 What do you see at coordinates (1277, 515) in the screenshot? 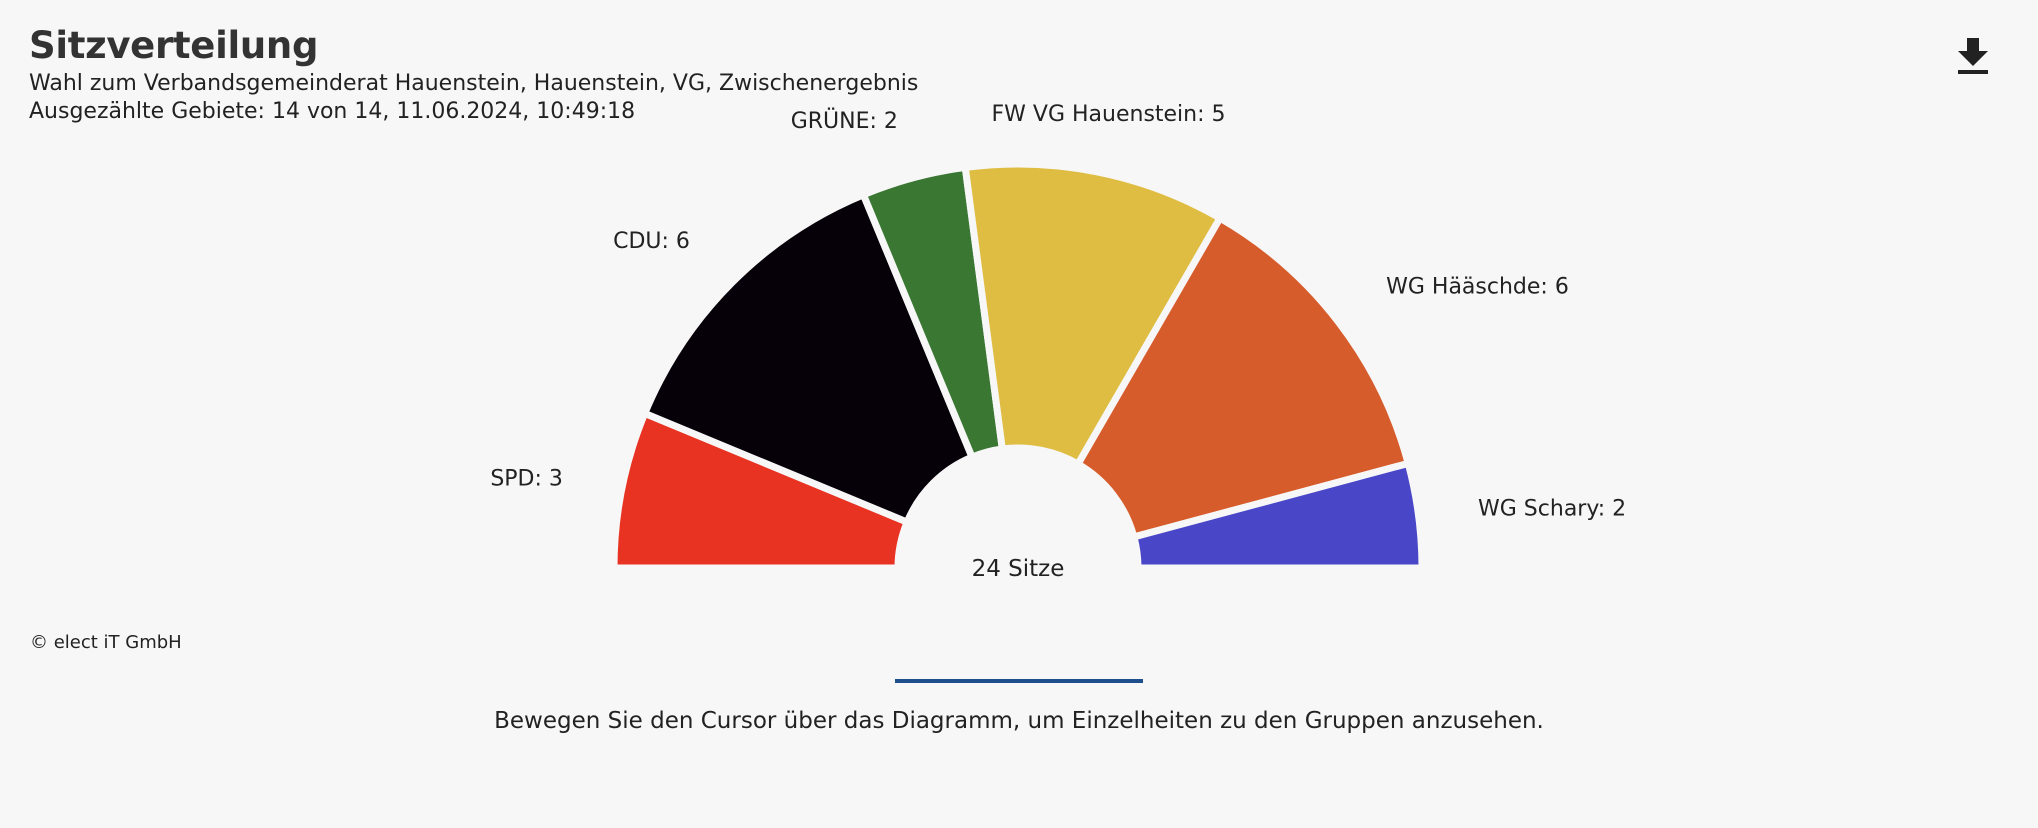
I see `seat-slice-wg-schary` at bounding box center [1277, 515].